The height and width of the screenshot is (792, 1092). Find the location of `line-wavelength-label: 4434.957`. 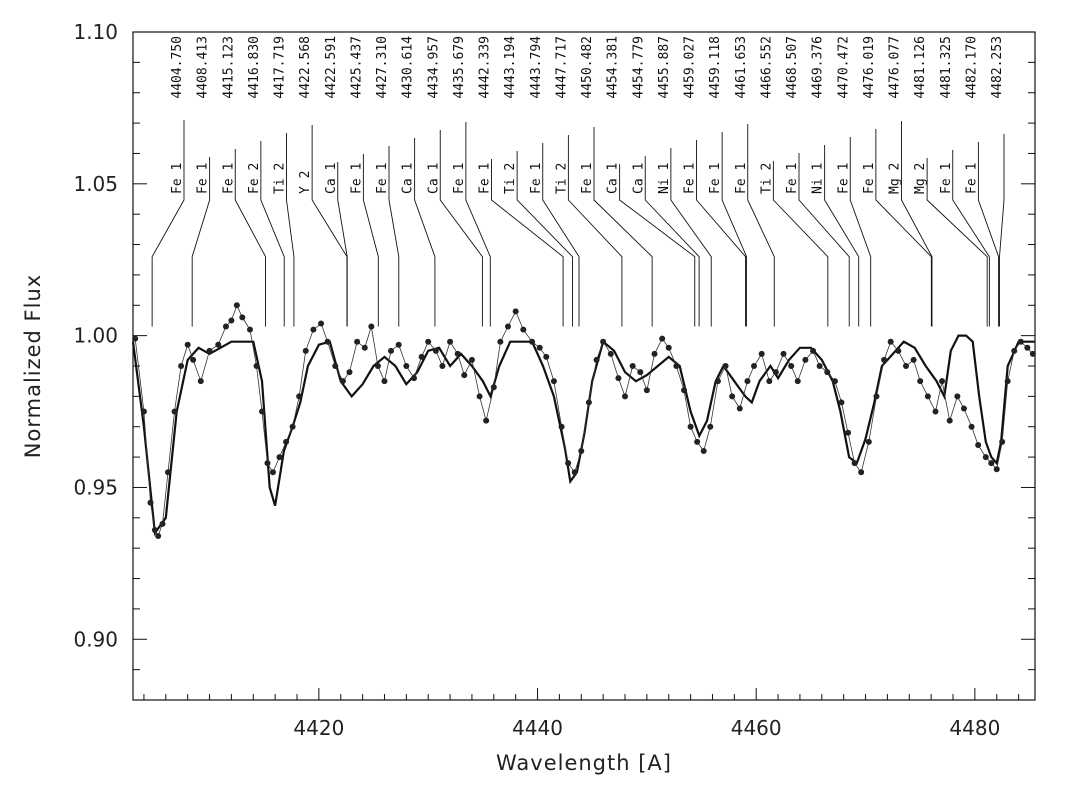

line-wavelength-label: 4434.957 is located at coordinates (433, 67).